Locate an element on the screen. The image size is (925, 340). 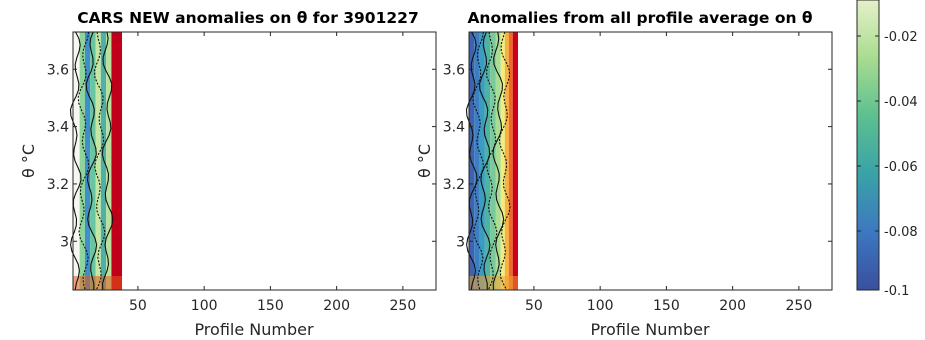
colorbar-tick-label: -0.1 is located at coordinates (896, 291).